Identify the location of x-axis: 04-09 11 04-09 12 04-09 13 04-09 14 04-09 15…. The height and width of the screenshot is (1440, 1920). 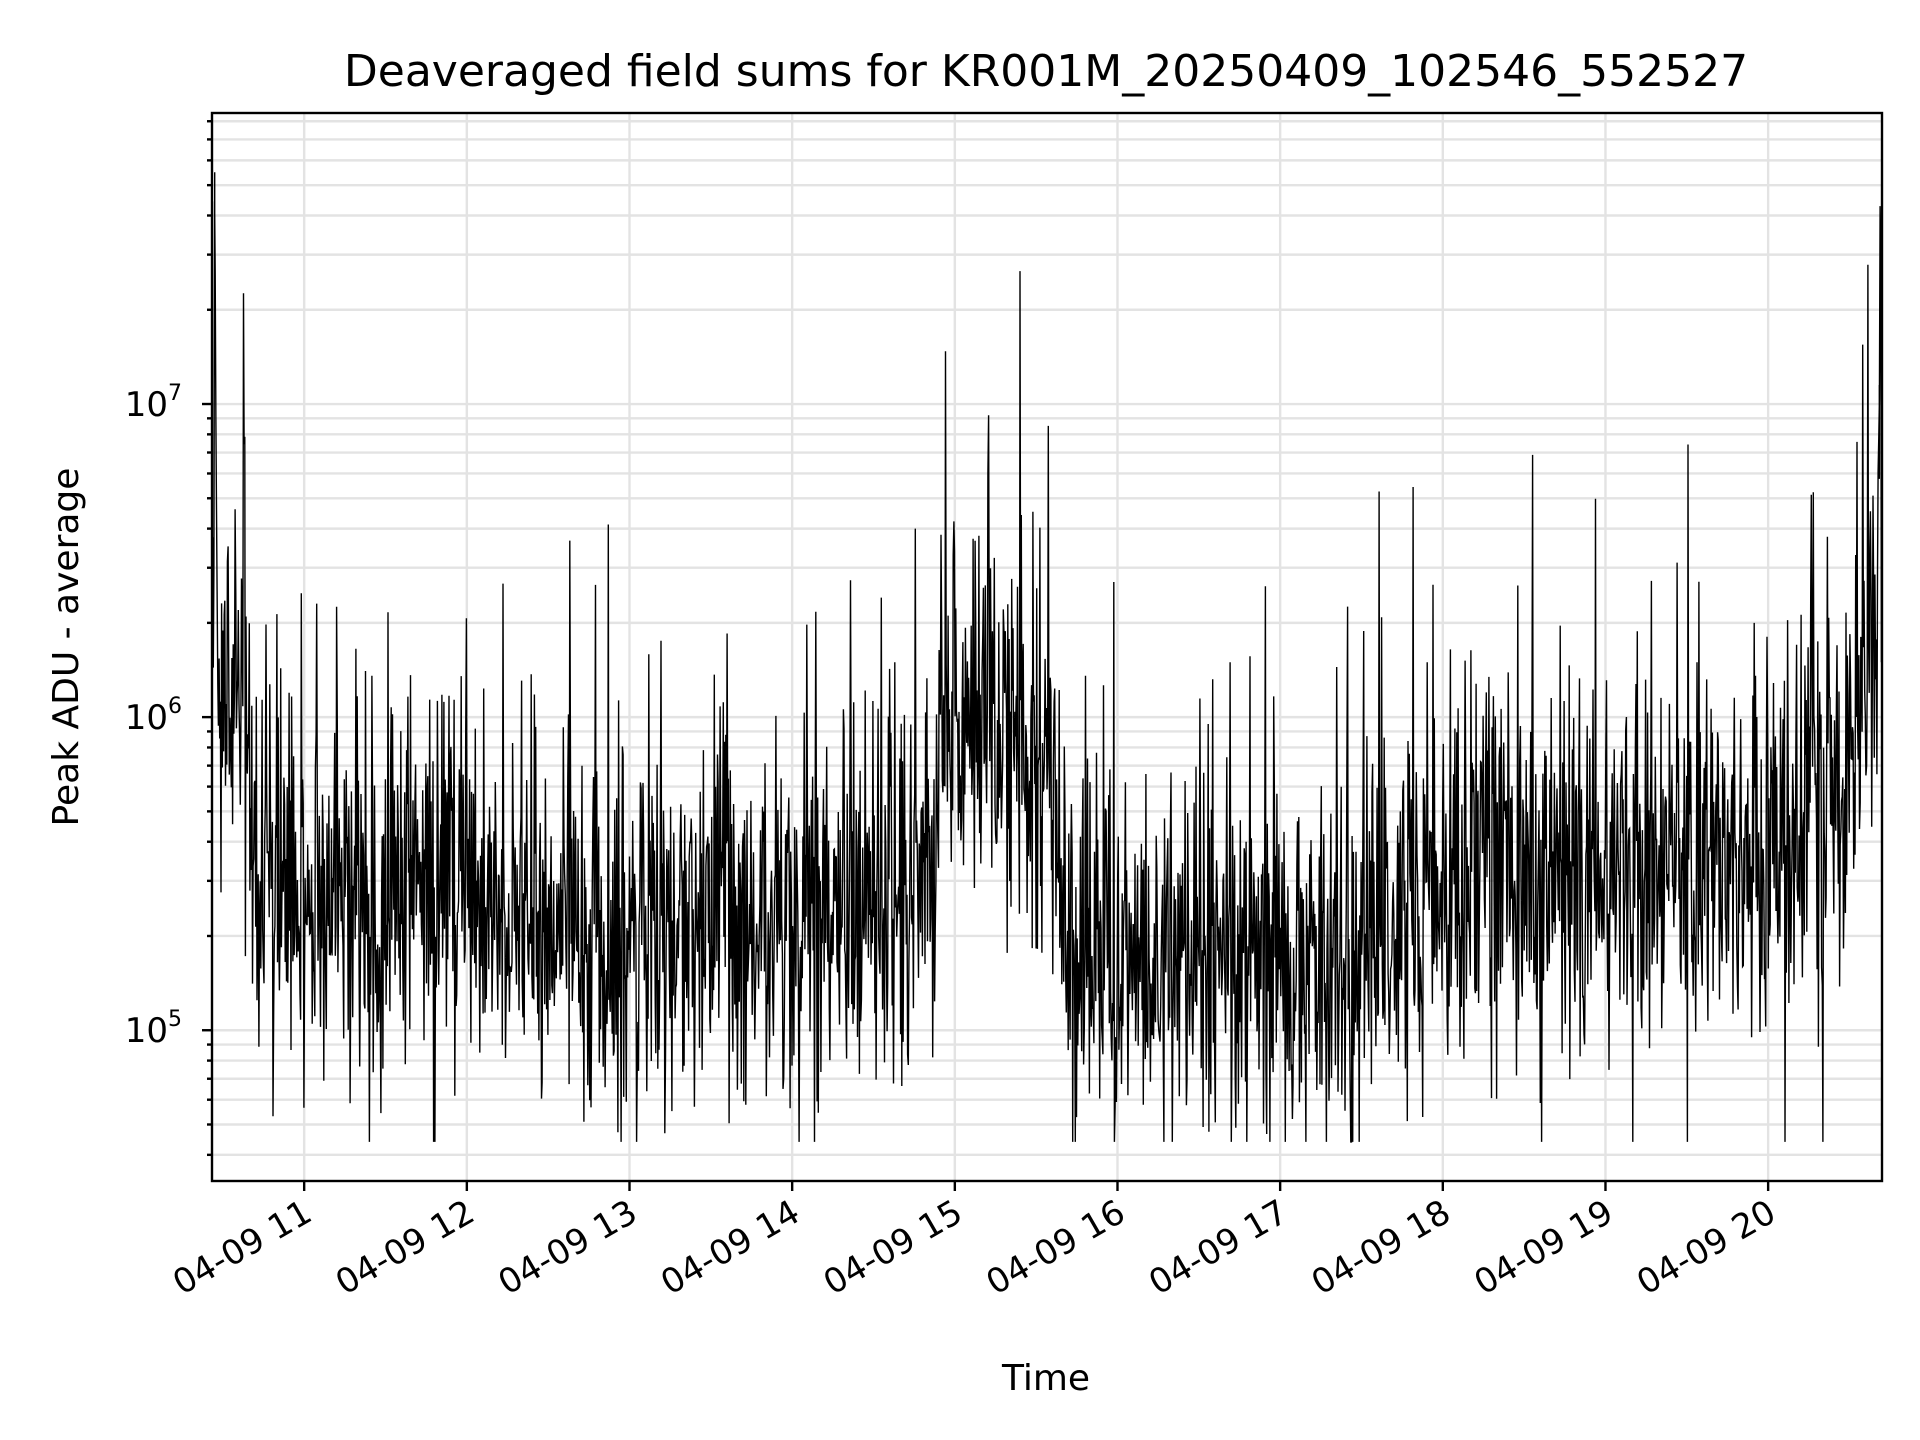
(974, 1242).